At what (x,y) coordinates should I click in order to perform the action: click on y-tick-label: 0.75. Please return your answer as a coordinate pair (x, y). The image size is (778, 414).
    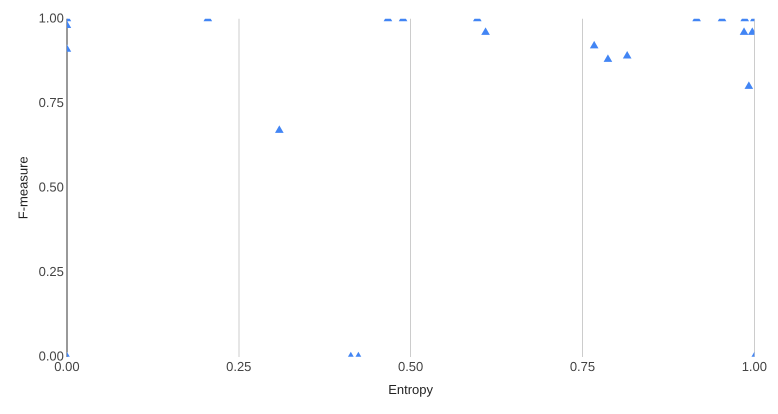
    Looking at the image, I should click on (51, 102).